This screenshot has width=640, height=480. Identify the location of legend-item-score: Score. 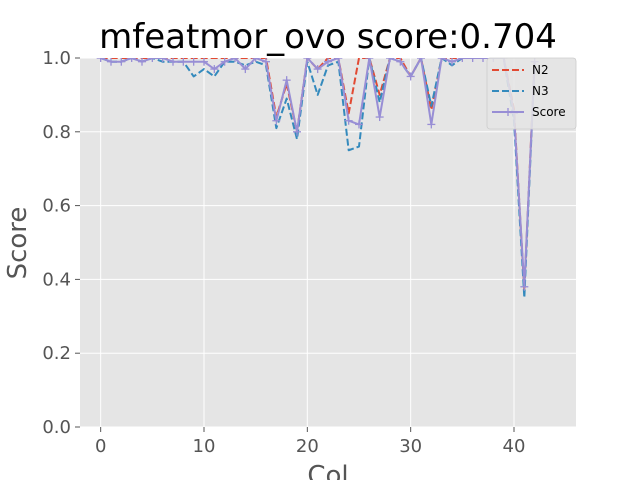
(529, 112).